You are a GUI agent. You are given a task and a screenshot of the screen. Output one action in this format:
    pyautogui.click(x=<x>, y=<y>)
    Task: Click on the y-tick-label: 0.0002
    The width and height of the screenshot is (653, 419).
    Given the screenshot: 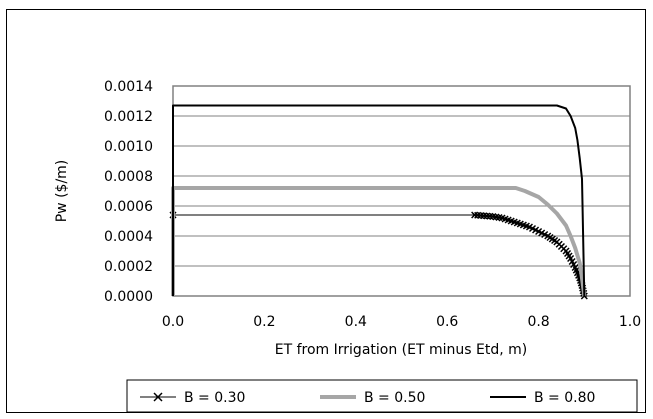 What is the action you would take?
    pyautogui.click(x=128, y=267)
    